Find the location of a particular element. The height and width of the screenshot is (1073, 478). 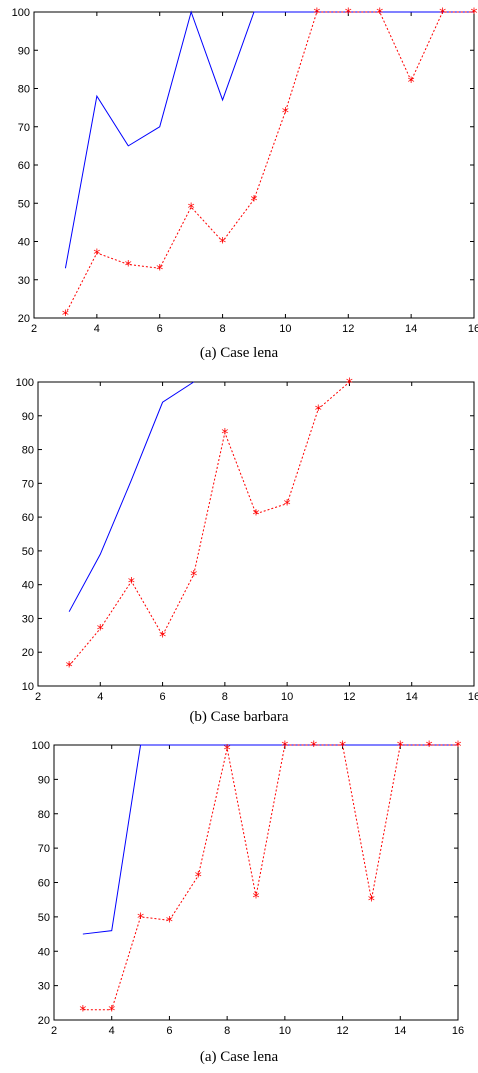

chart-2-x-tick-label: 4 is located at coordinates (100, 697).